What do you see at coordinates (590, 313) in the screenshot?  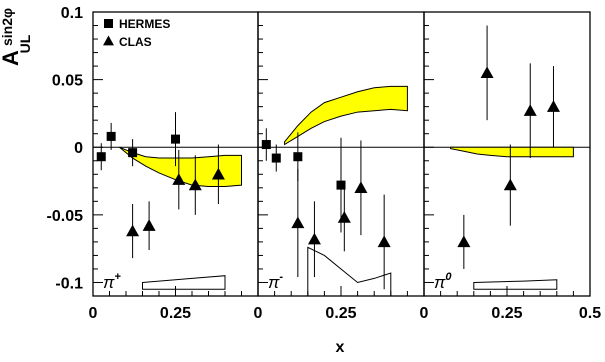 I see `x-tick-label: 0.5` at bounding box center [590, 313].